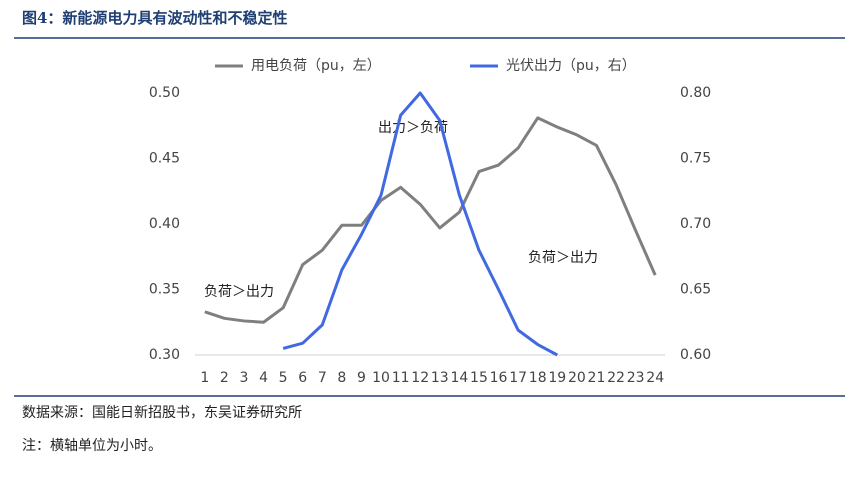 Image resolution: width=859 pixels, height=478 pixels. I want to click on x-tick-label: 10, so click(381, 378).